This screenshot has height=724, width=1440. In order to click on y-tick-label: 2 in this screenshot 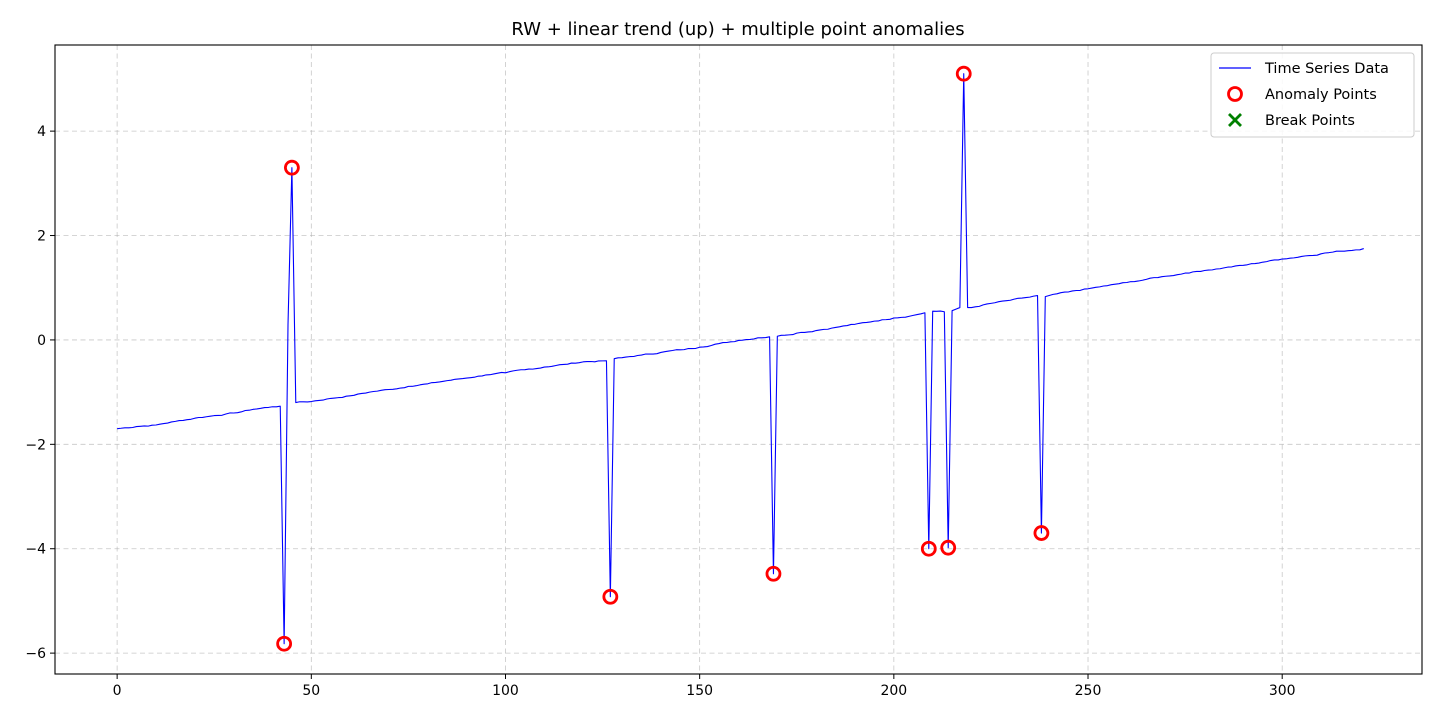, I will do `click(41, 237)`.